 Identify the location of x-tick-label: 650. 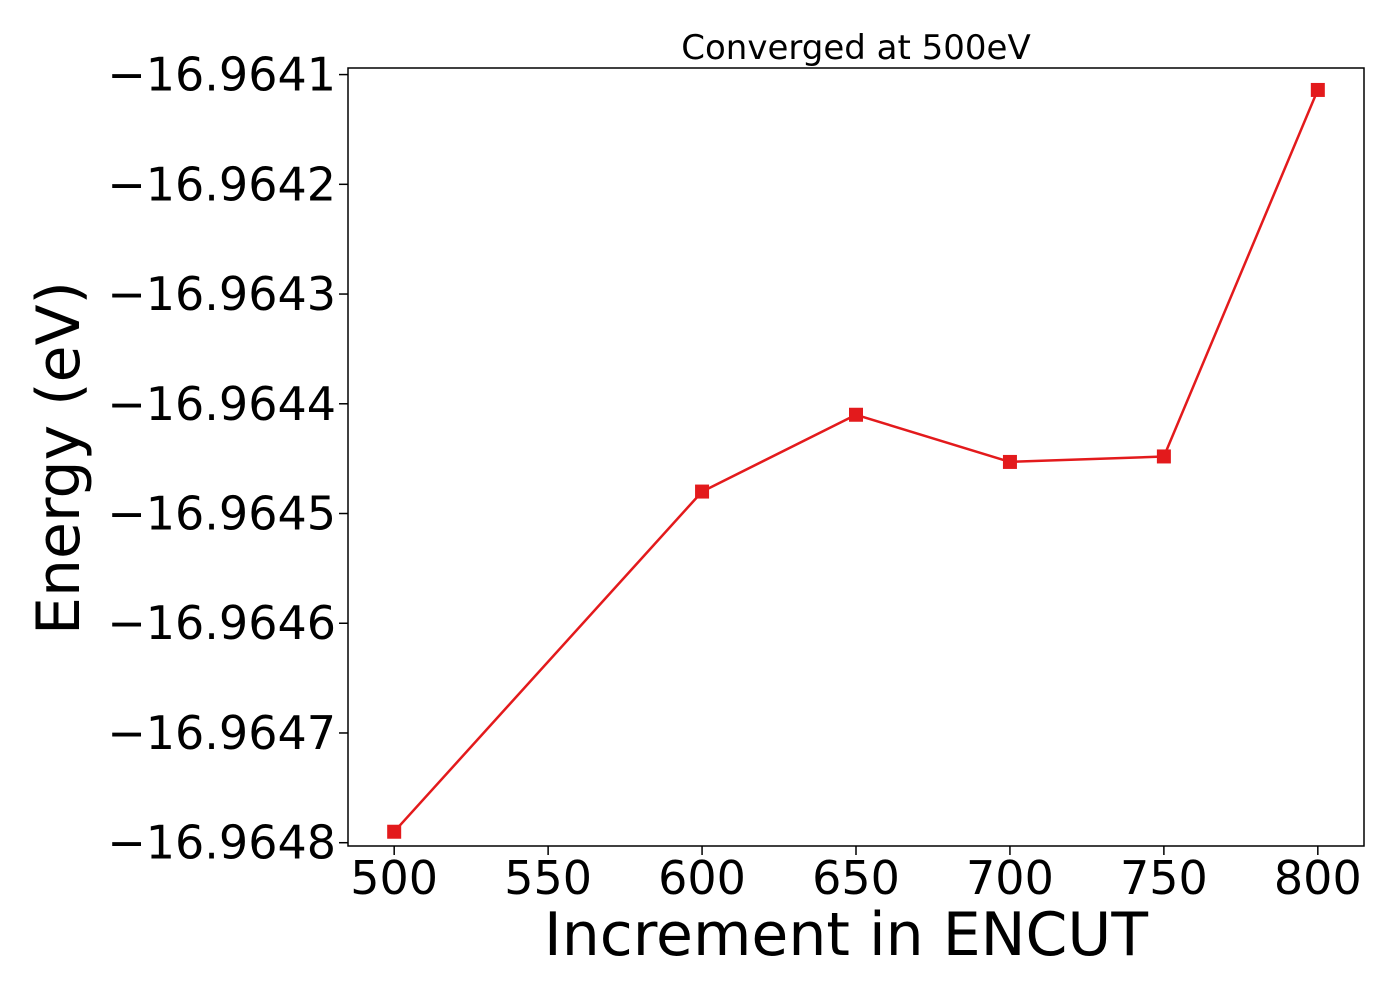
(856, 878).